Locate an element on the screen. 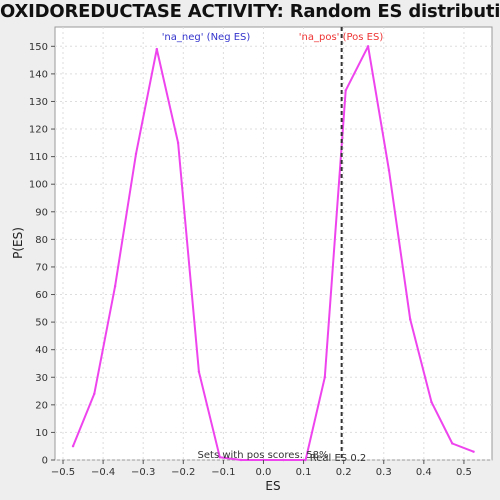 The width and height of the screenshot is (500, 500). x-tick-label: 0.1 is located at coordinates (304, 472).